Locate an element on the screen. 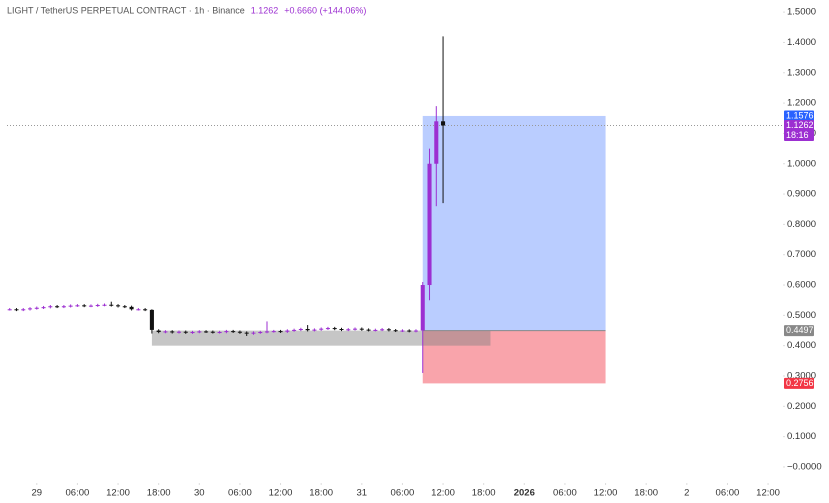 The image size is (829, 503). last-price-tag-bg is located at coordinates (799, 130).